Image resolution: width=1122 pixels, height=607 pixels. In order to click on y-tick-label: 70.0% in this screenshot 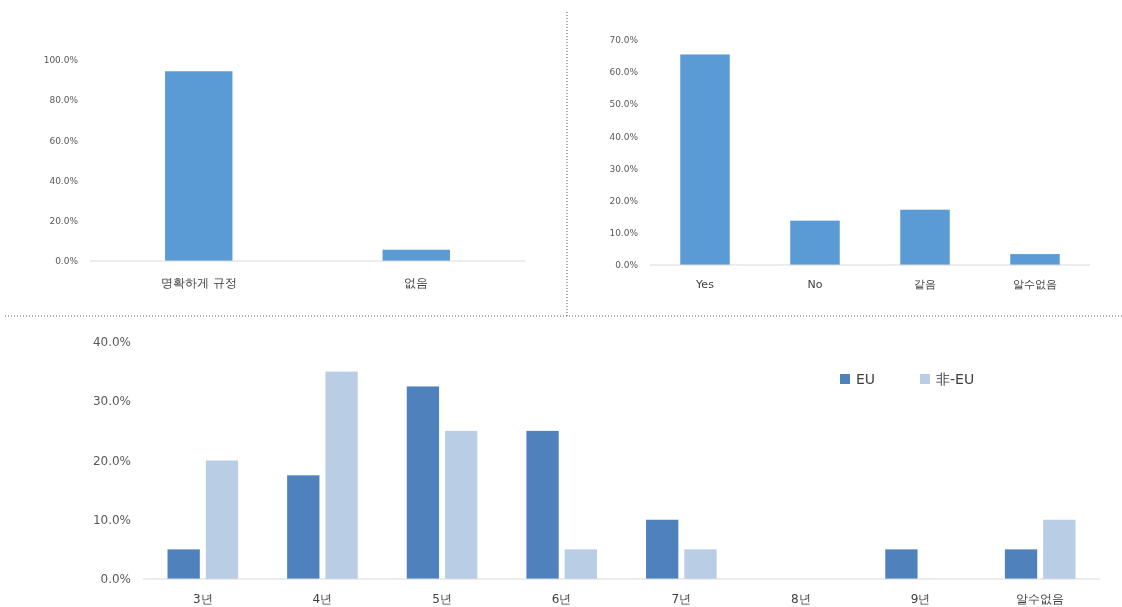, I will do `click(624, 40)`.